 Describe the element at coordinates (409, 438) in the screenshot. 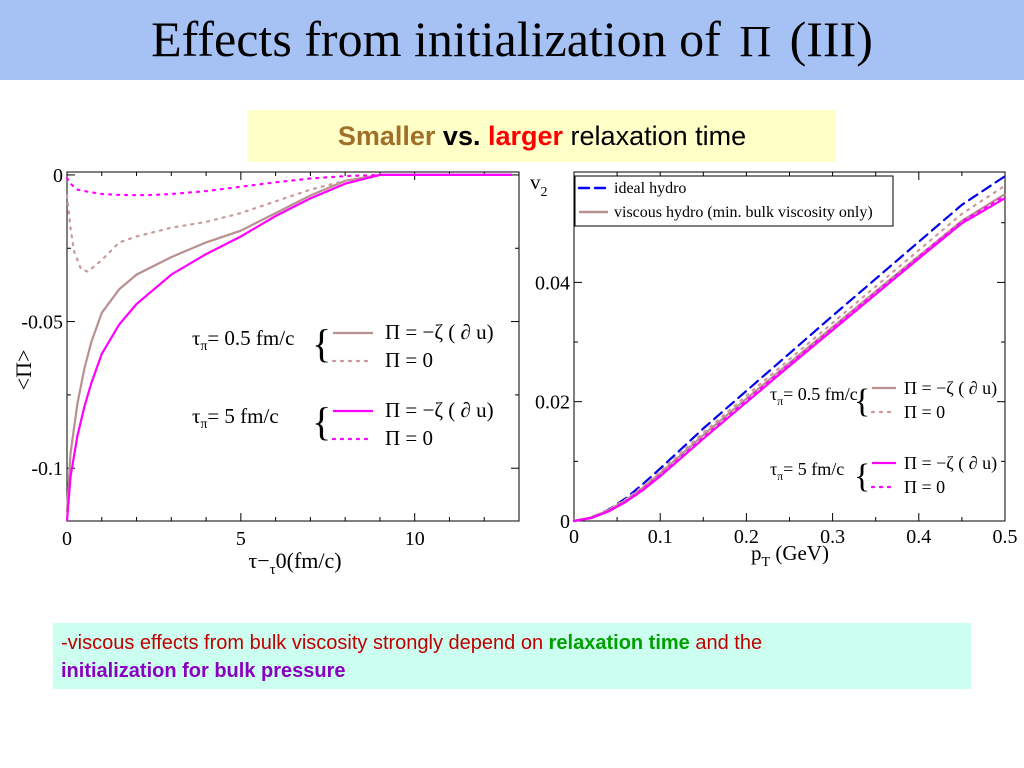

I see `chart1-legend-group-1-entry-1-label: Π = 0` at that location.